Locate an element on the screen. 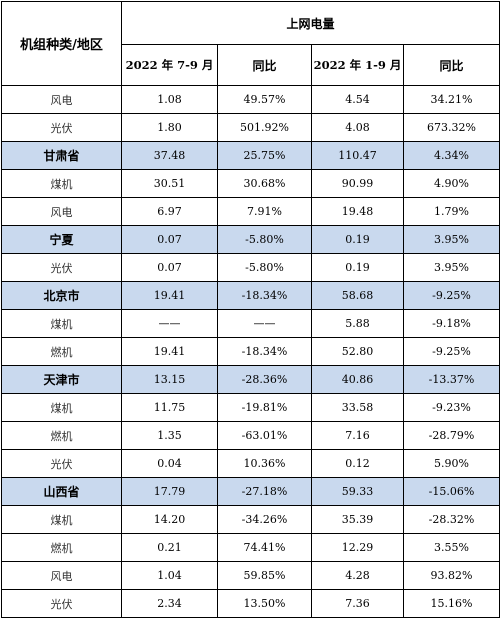  ytd-yoy-cell: 673.32% is located at coordinates (451, 127).